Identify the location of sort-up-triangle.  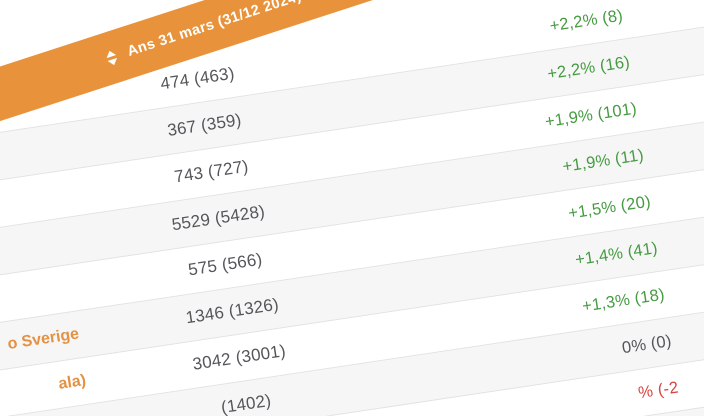
(110, 53).